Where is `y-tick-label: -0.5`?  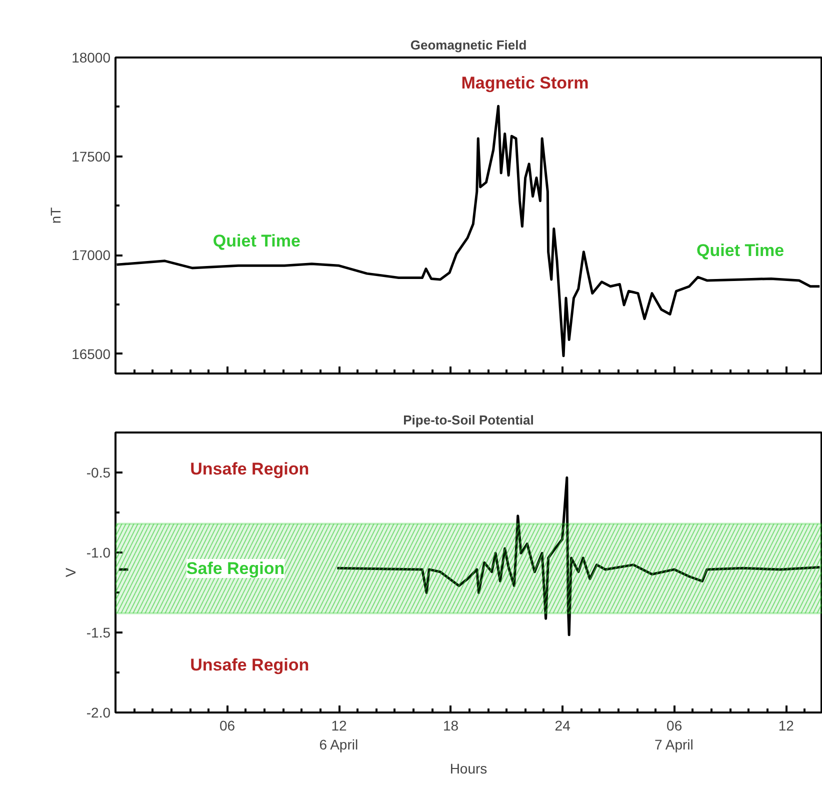 y-tick-label: -0.5 is located at coordinates (98, 472).